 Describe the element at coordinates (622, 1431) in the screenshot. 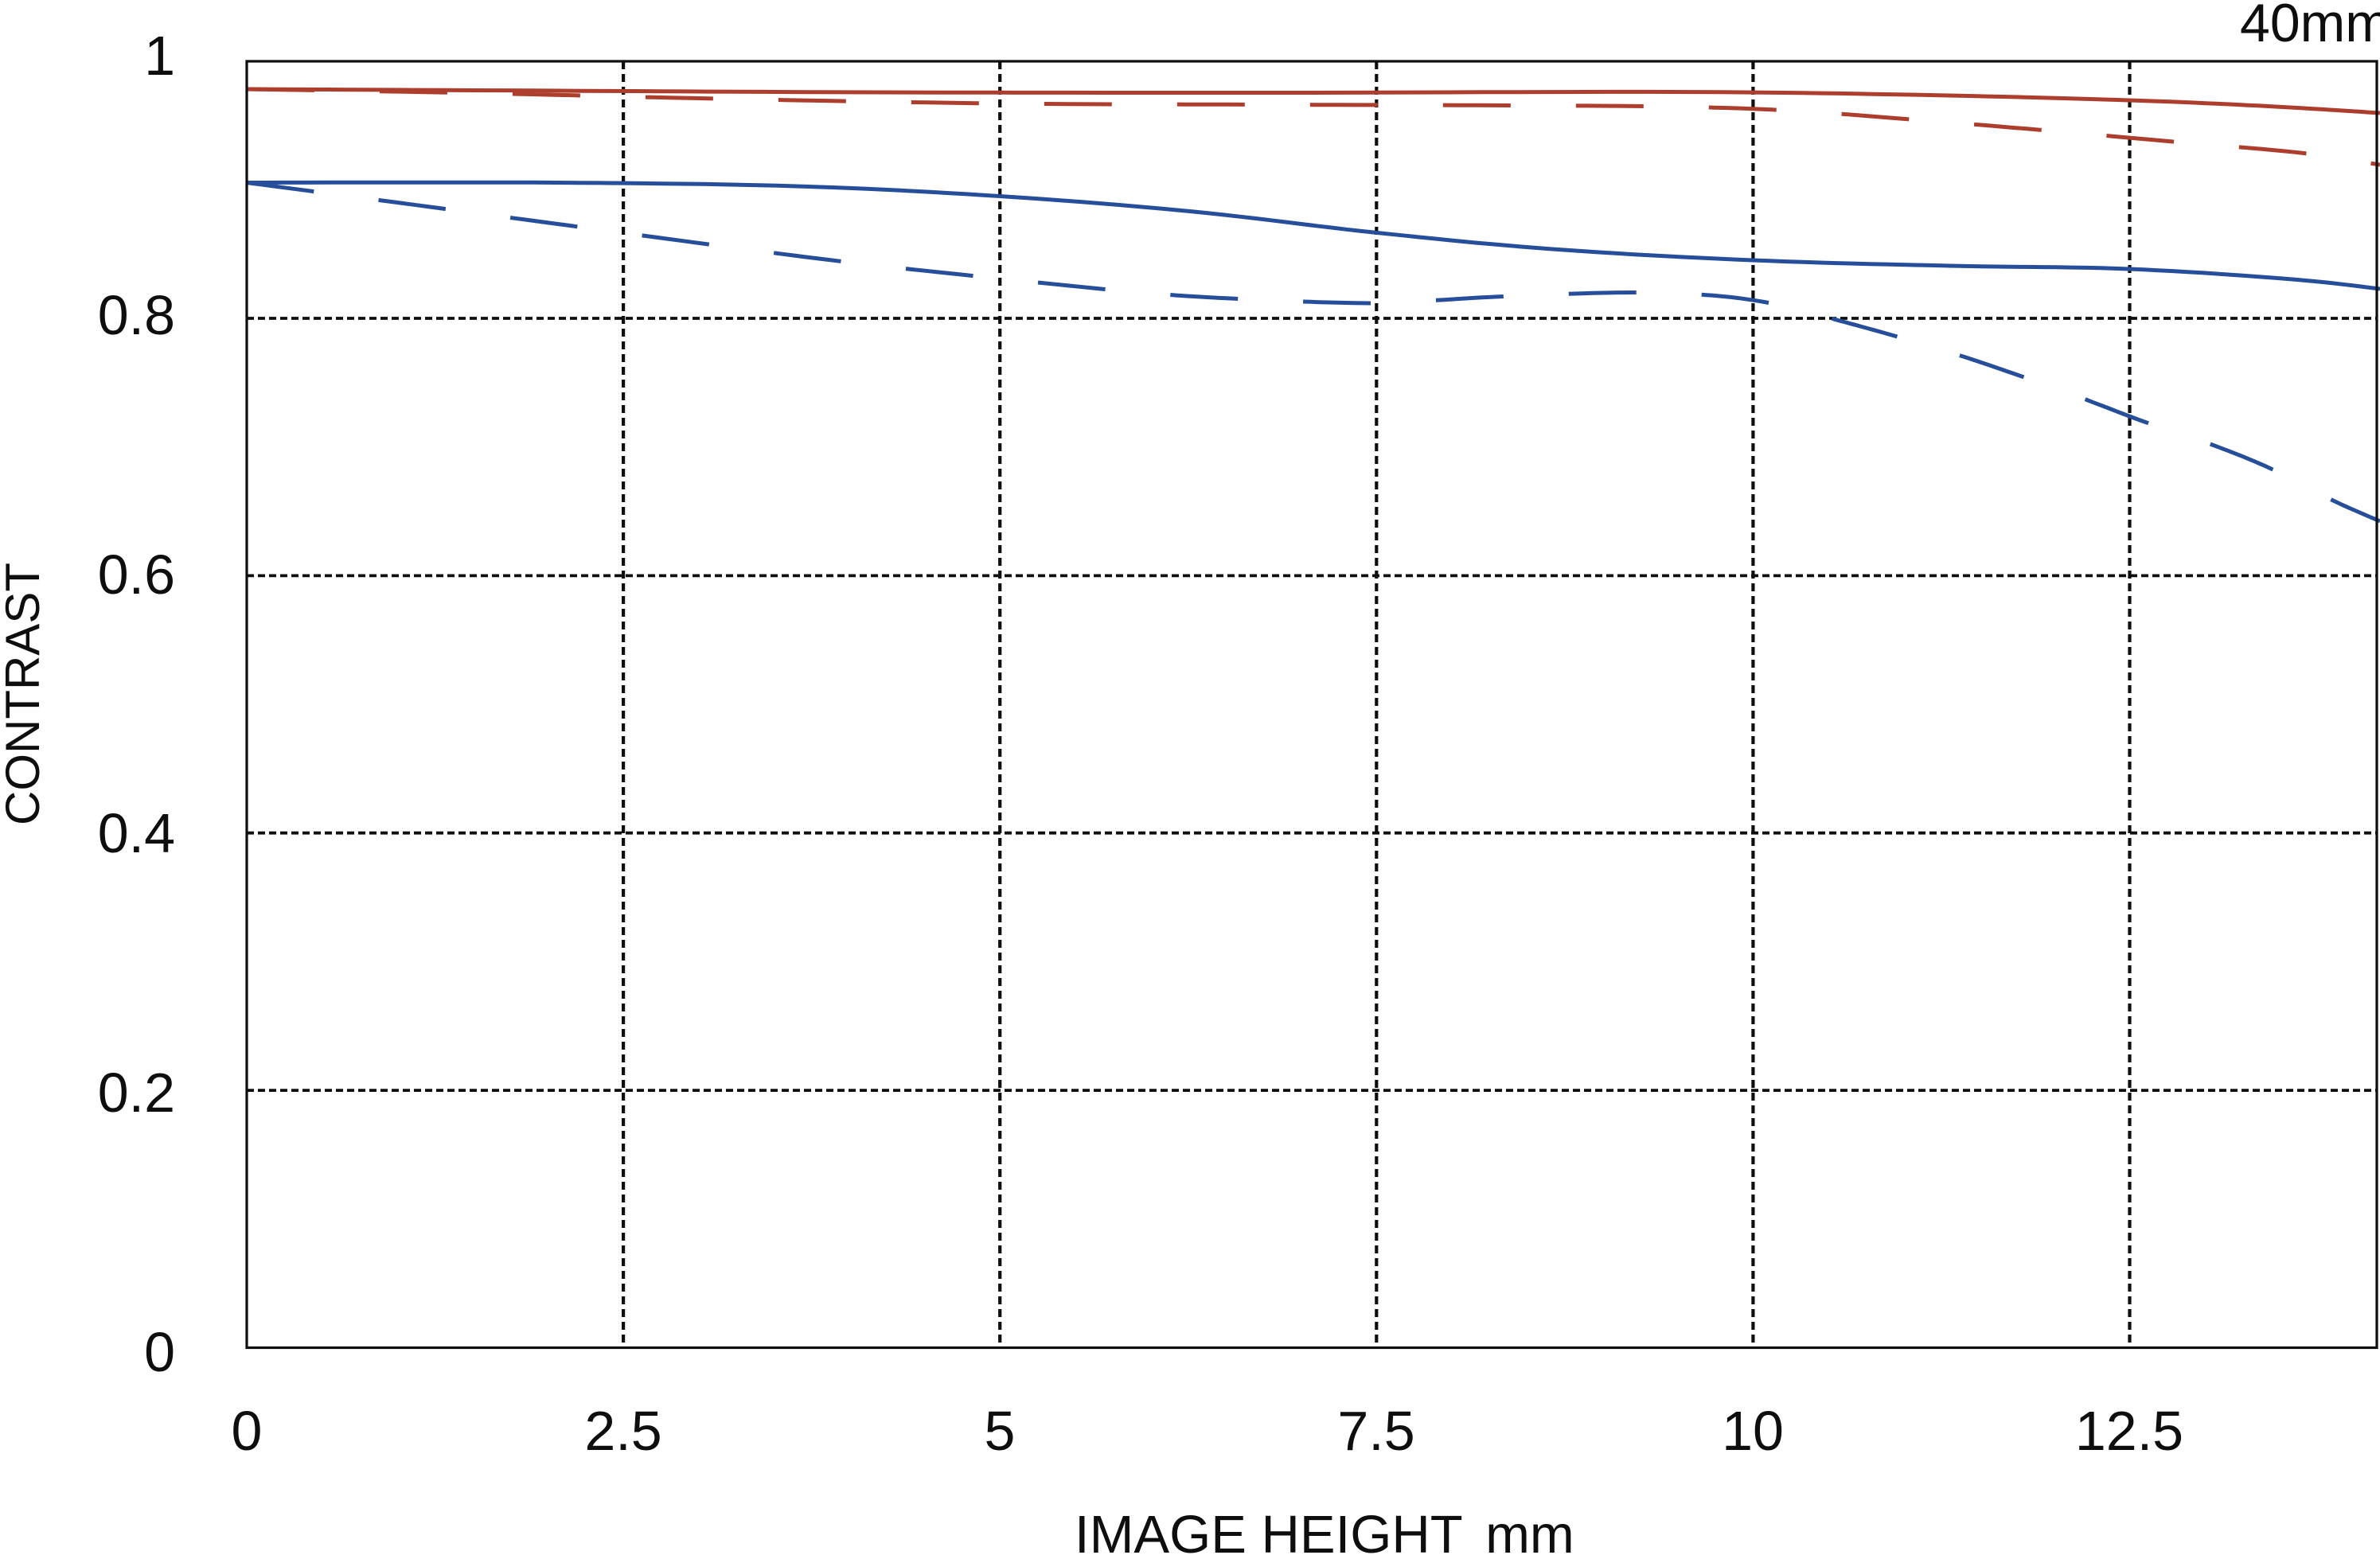

I see `svg-text: 2.5` at that location.